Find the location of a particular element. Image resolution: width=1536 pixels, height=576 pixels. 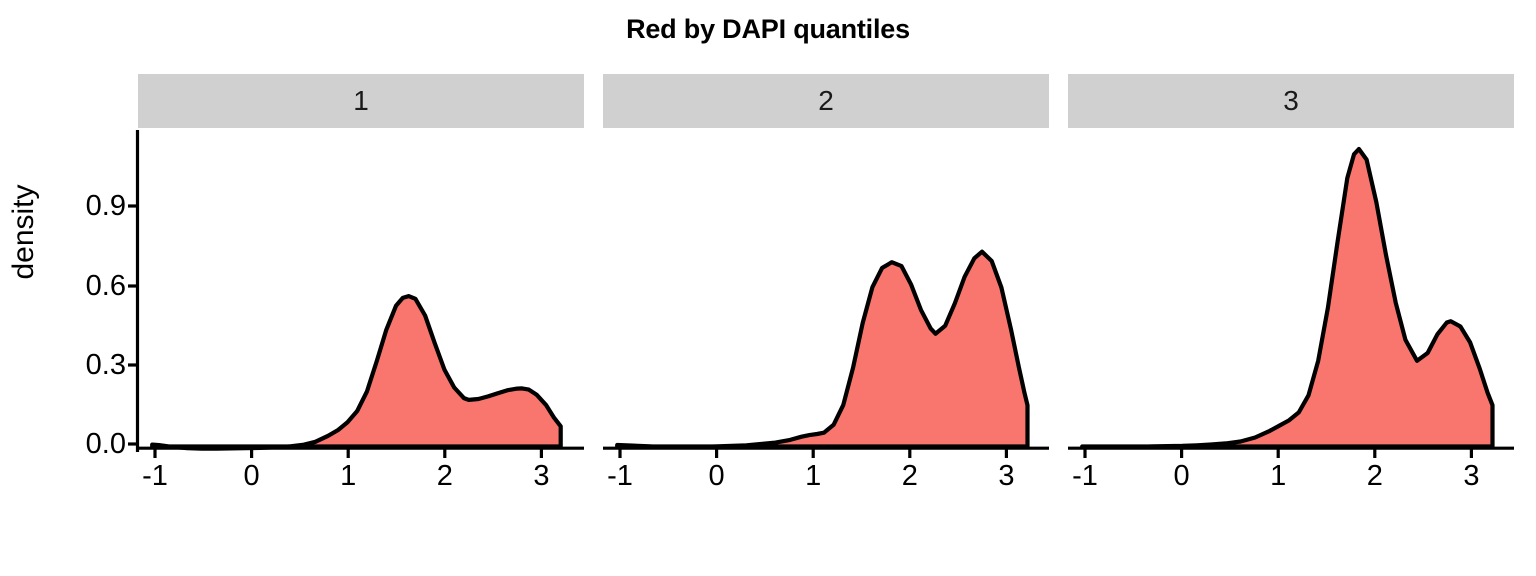

x-tick-label-p3-3: 3 is located at coordinates (1471, 476).